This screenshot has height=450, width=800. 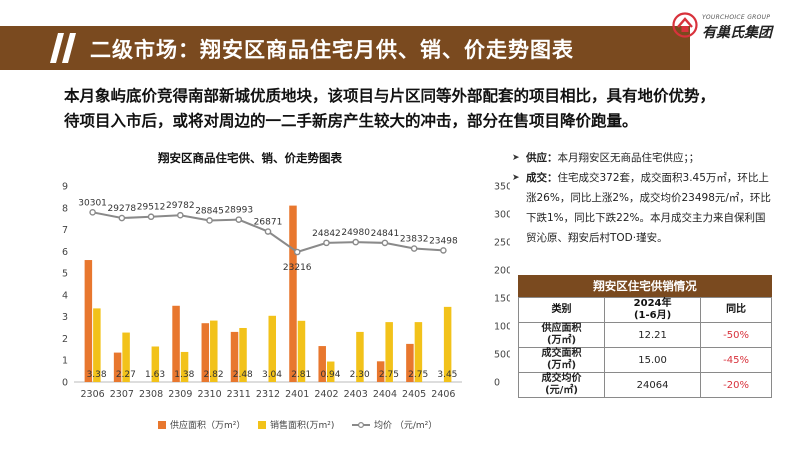 What do you see at coordinates (645, 286) in the screenshot?
I see `table-title: 翔安区住宅供销情况` at bounding box center [645, 286].